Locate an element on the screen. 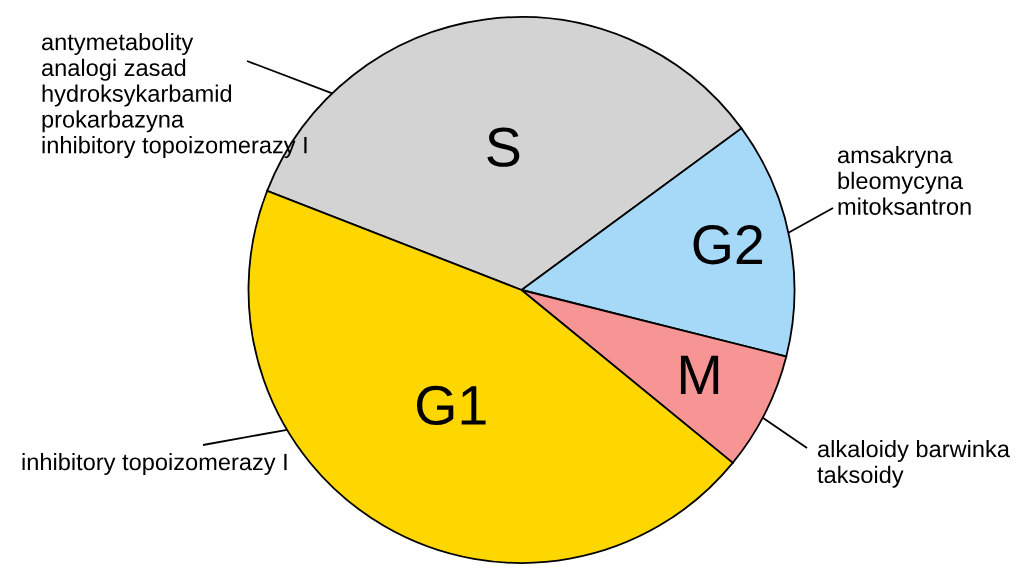 Image resolution: width=1024 pixels, height=580 pixels. slice-label: S is located at coordinates (503, 147).